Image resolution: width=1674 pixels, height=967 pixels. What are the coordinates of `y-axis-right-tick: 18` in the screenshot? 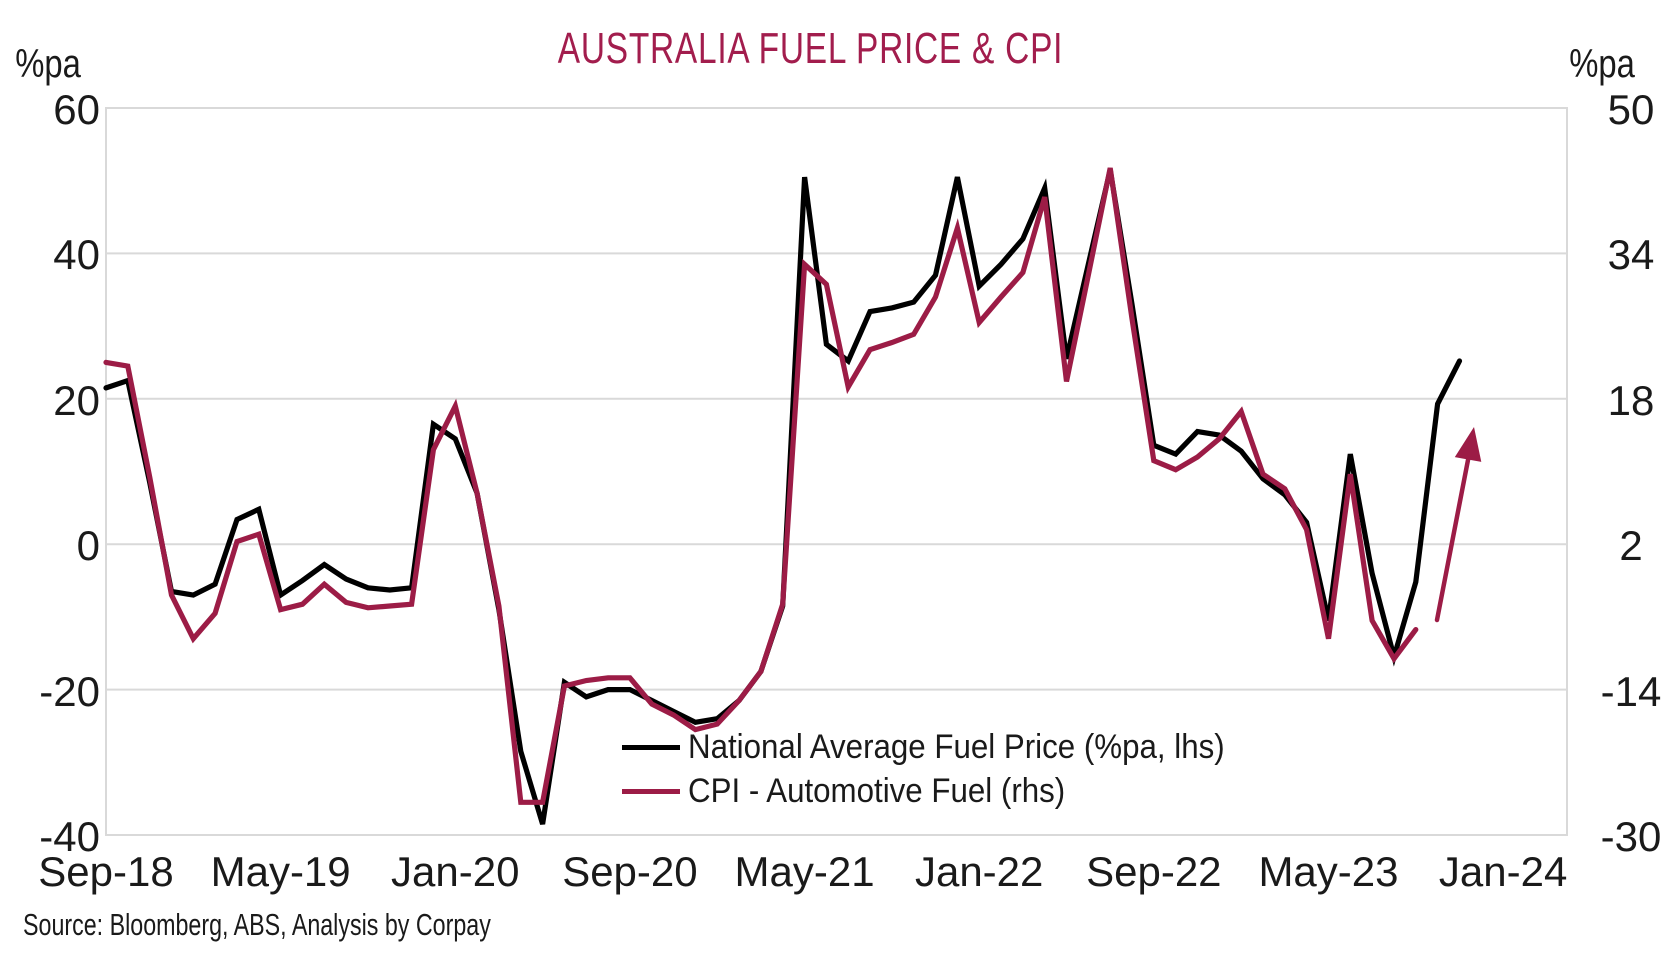 It's located at (1631, 400).